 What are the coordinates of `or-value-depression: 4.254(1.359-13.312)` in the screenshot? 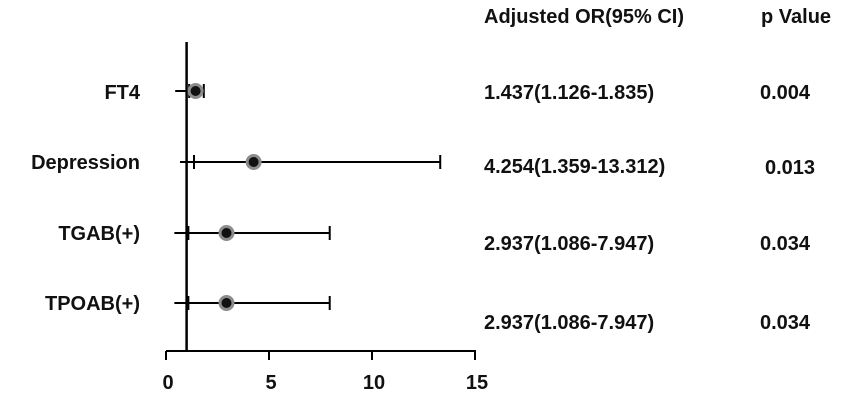 It's located at (575, 167).